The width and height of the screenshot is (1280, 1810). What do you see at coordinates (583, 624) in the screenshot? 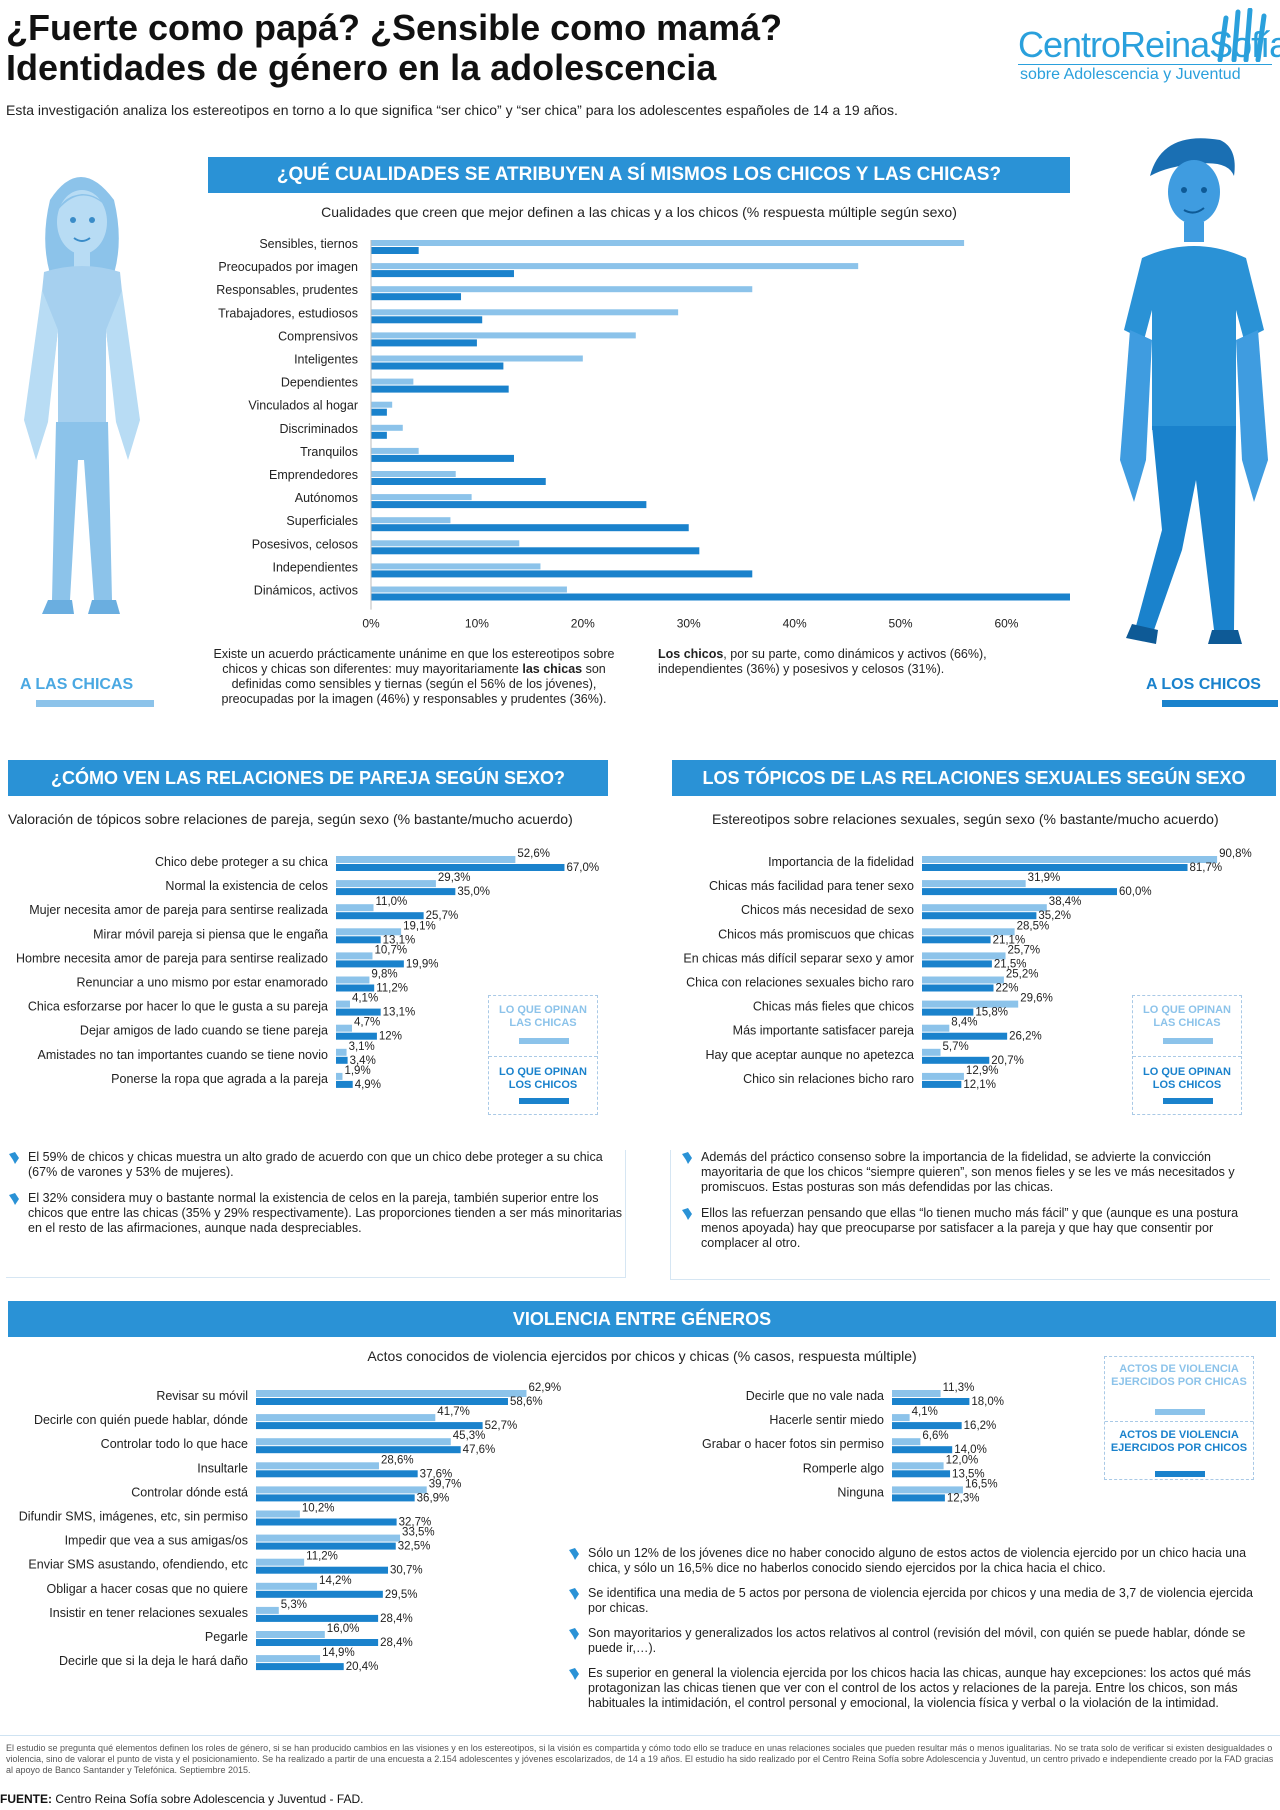
I see `x-tick-label: 20%` at bounding box center [583, 624].